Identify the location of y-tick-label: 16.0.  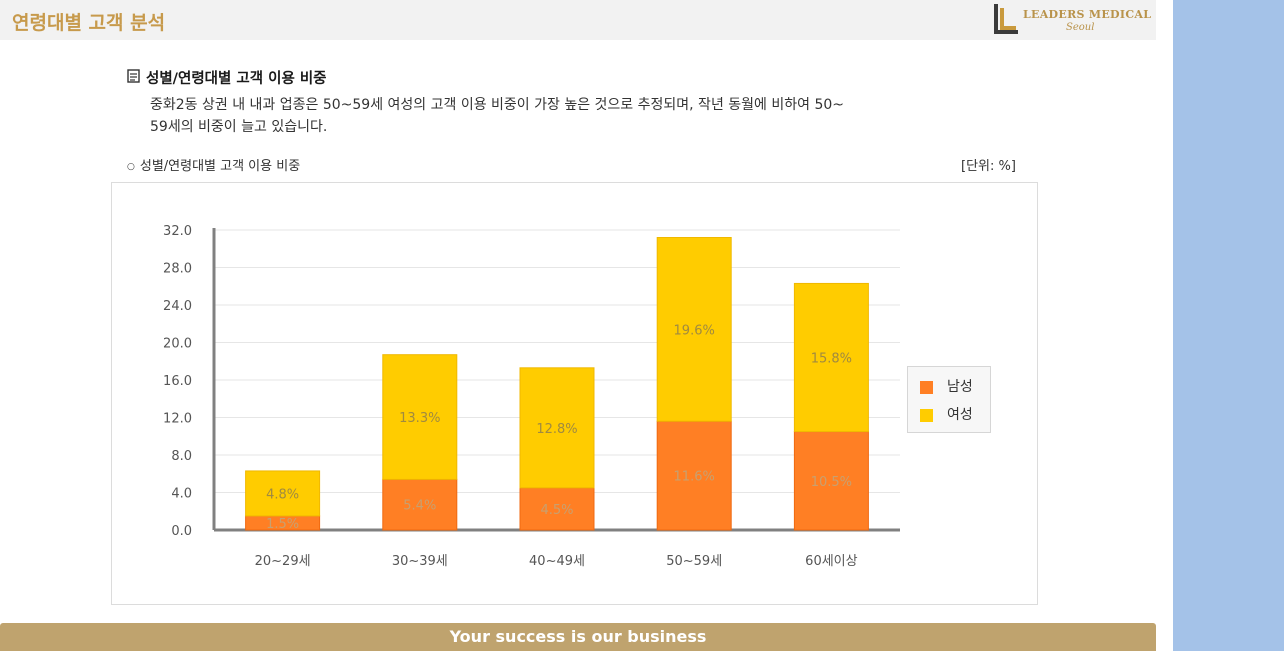
(177, 381).